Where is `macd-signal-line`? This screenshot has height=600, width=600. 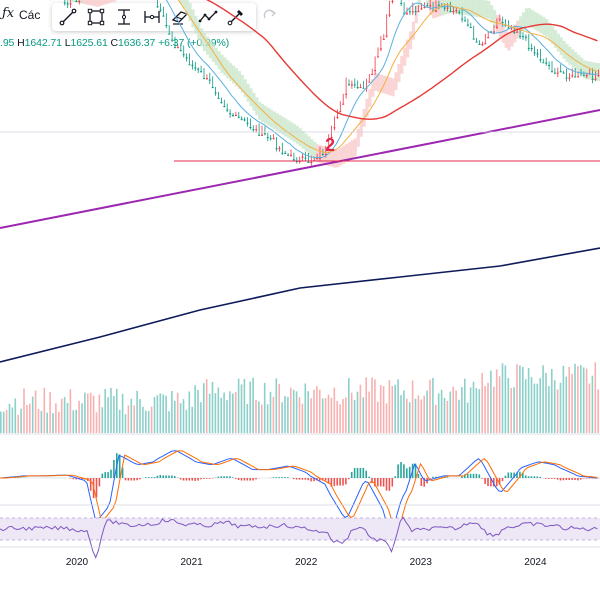
macd-signal-line is located at coordinates (299, 491).